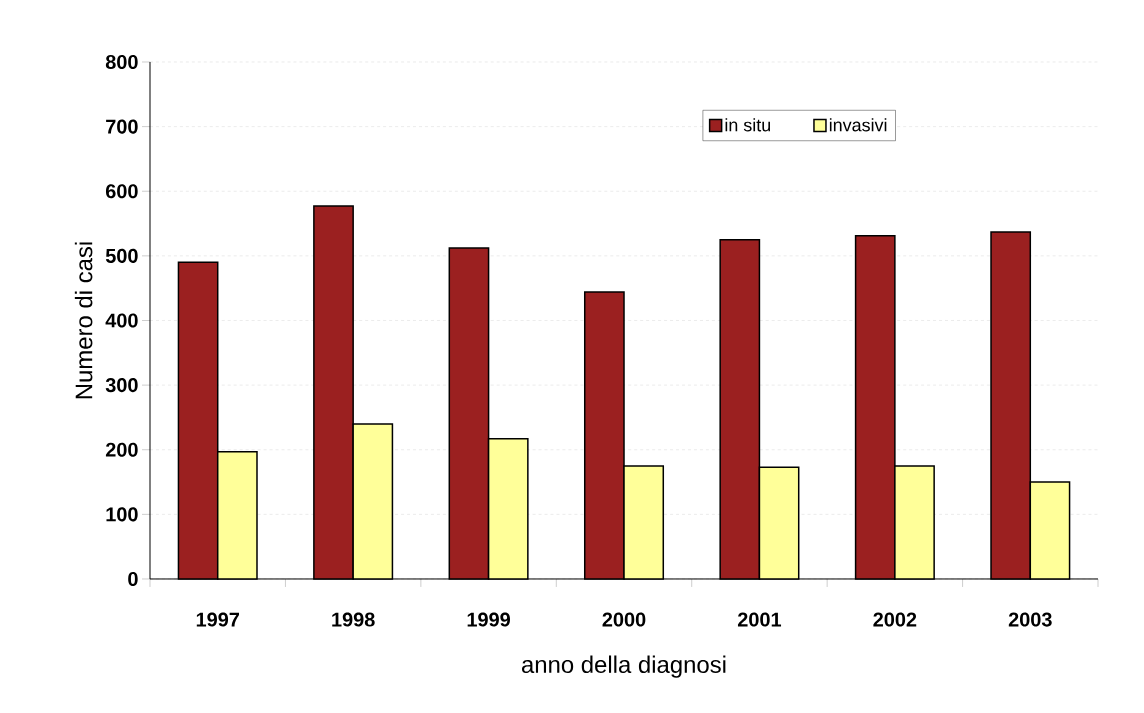  Describe the element at coordinates (133, 579) in the screenshot. I see `y-tick-label: 0` at that location.